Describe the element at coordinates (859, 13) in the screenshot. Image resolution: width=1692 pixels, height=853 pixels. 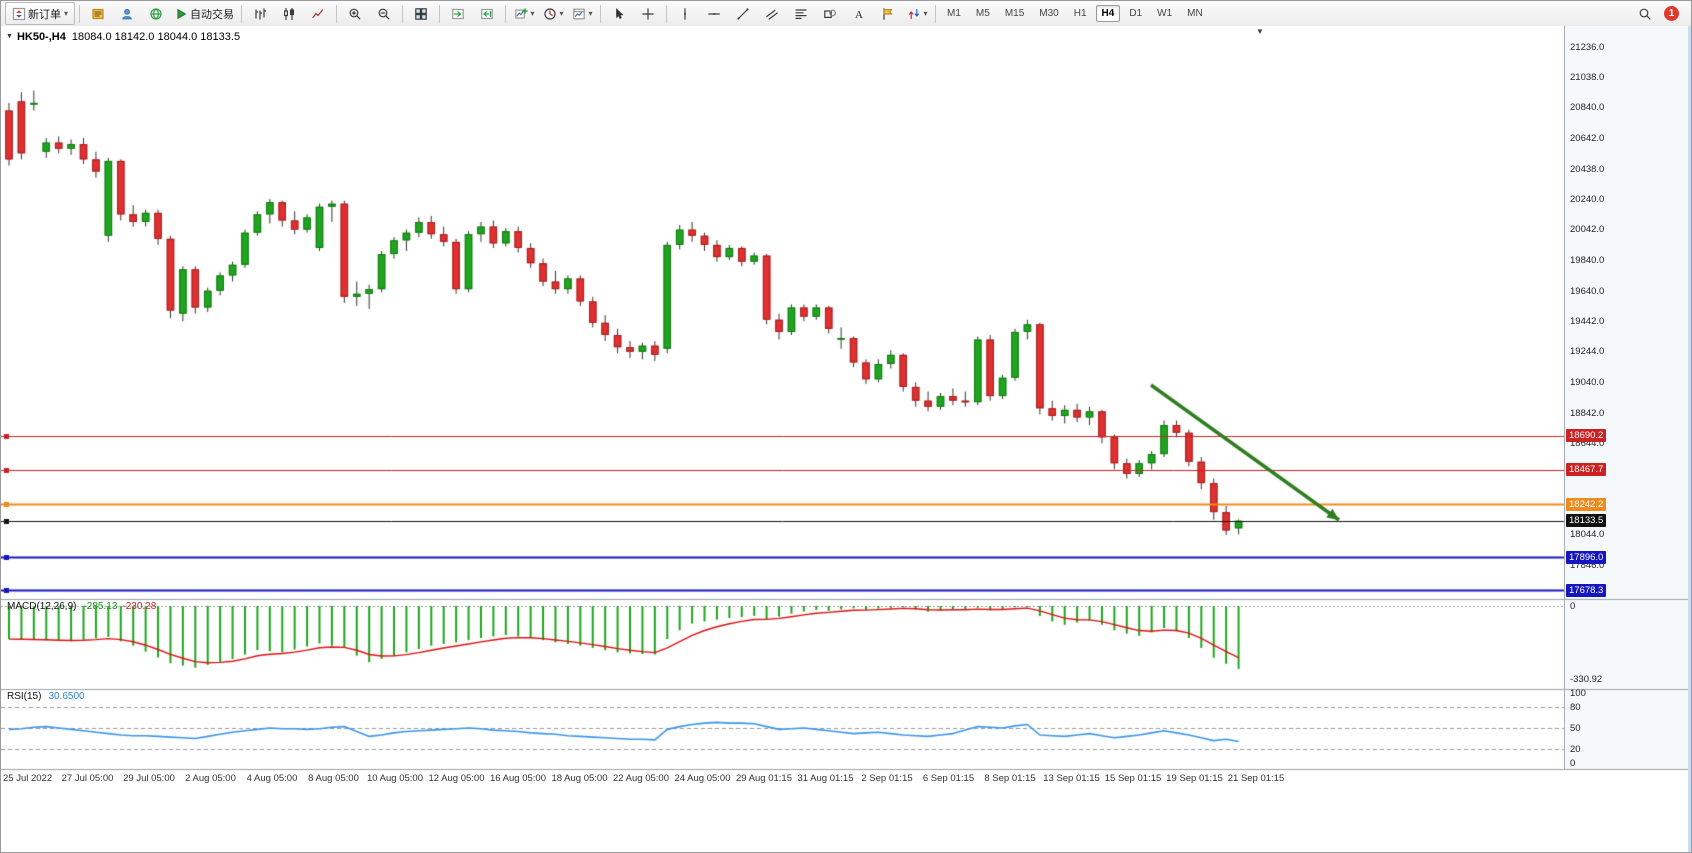
I see `text-button: A` at that location.